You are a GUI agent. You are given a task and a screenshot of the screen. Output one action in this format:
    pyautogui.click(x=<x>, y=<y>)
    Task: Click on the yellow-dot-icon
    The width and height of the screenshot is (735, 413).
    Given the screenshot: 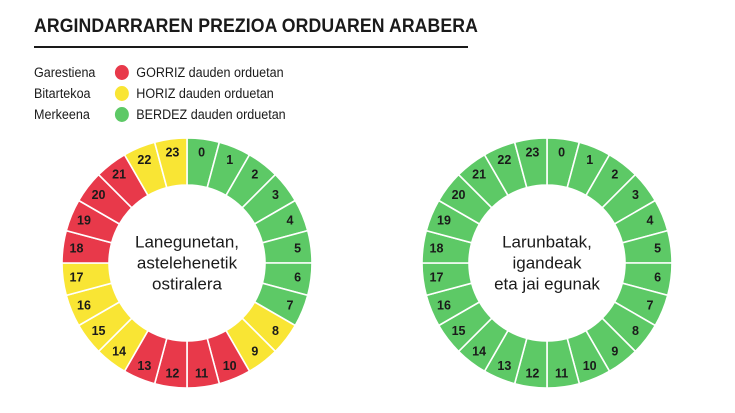 What is the action you would take?
    pyautogui.click(x=121, y=93)
    